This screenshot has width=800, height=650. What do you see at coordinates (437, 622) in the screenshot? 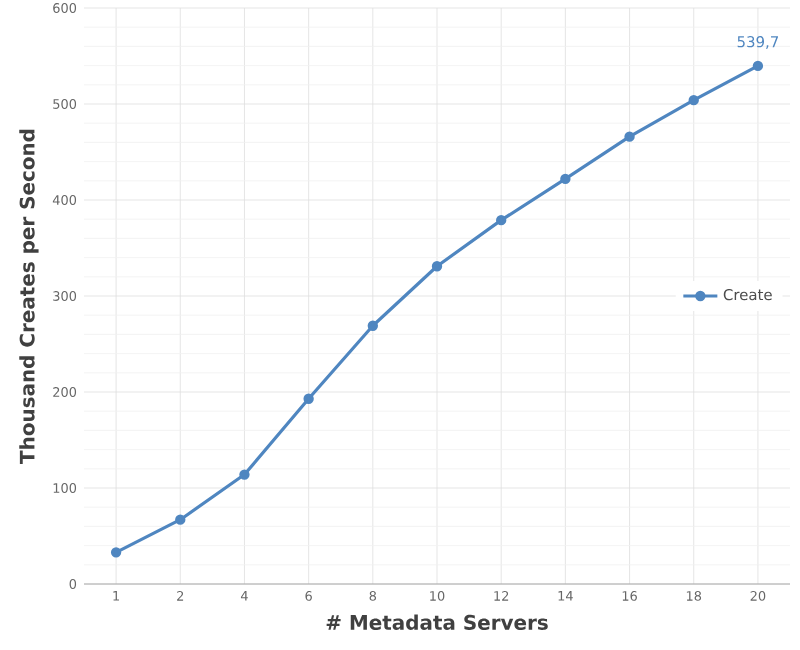
I see `x-axis-title: # Metadata Servers` at bounding box center [437, 622].